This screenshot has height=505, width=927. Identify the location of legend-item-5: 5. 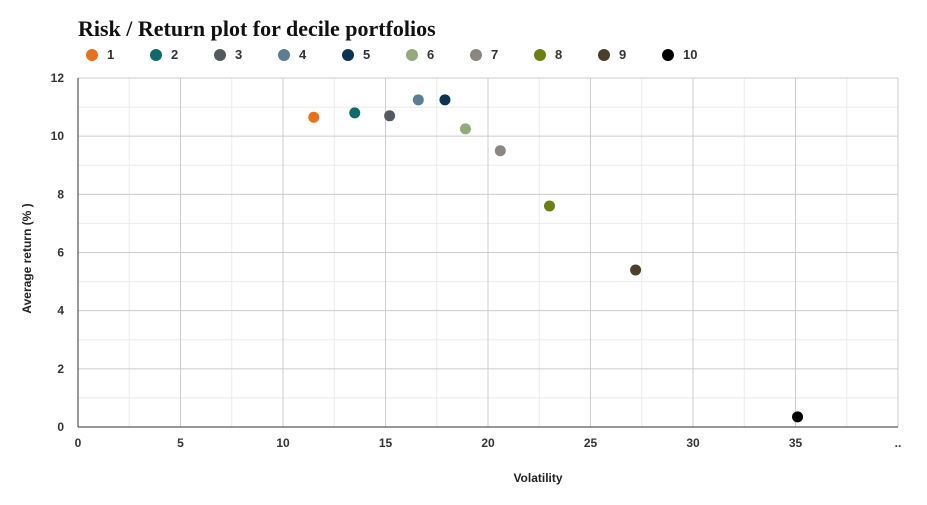
(356, 54).